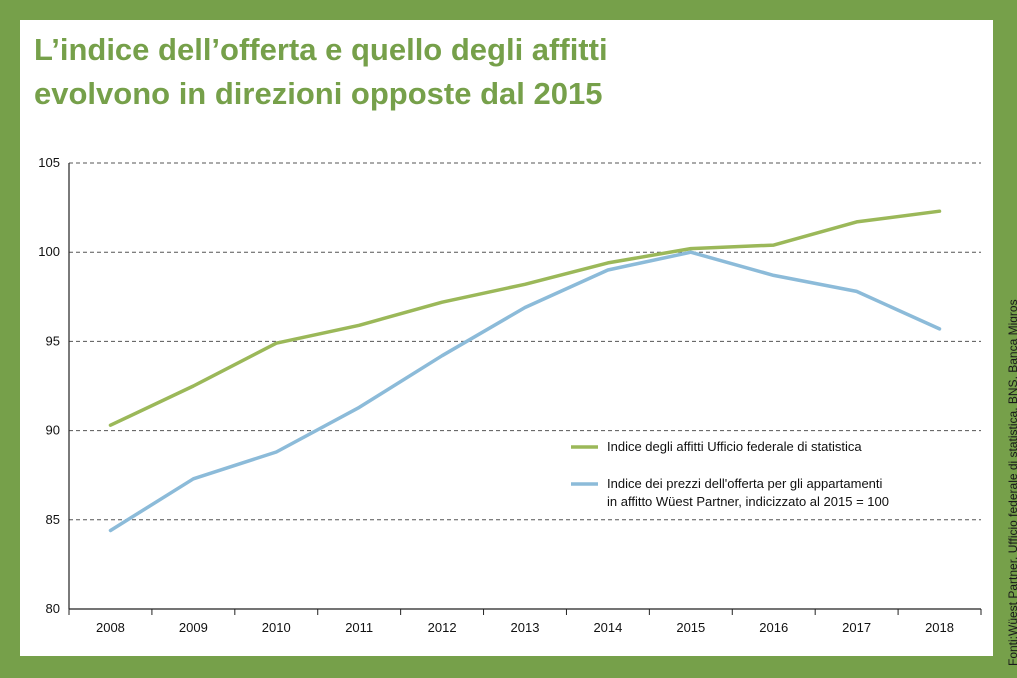 The image size is (1017, 678). Describe the element at coordinates (690, 627) in the screenshot. I see `x-tick-label-2015: 2015` at that location.